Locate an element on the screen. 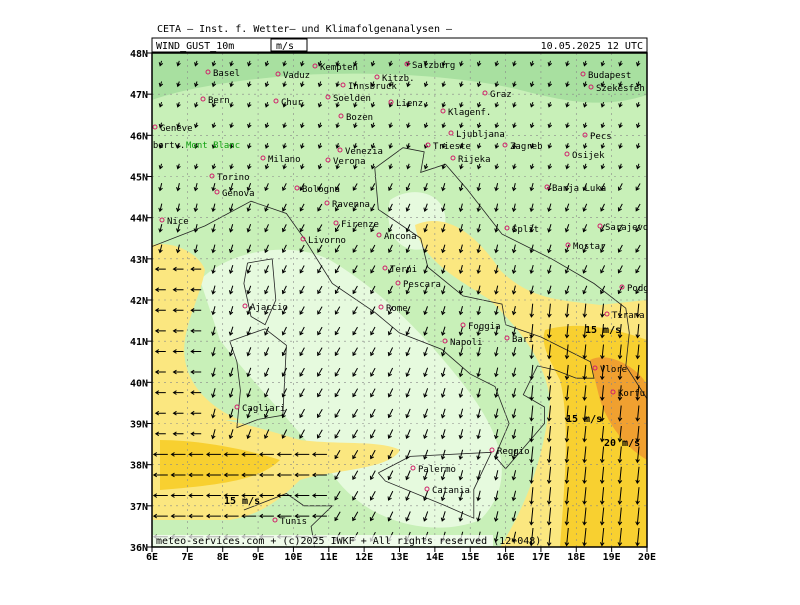  city-label: Innsbruck is located at coordinates (372, 87).